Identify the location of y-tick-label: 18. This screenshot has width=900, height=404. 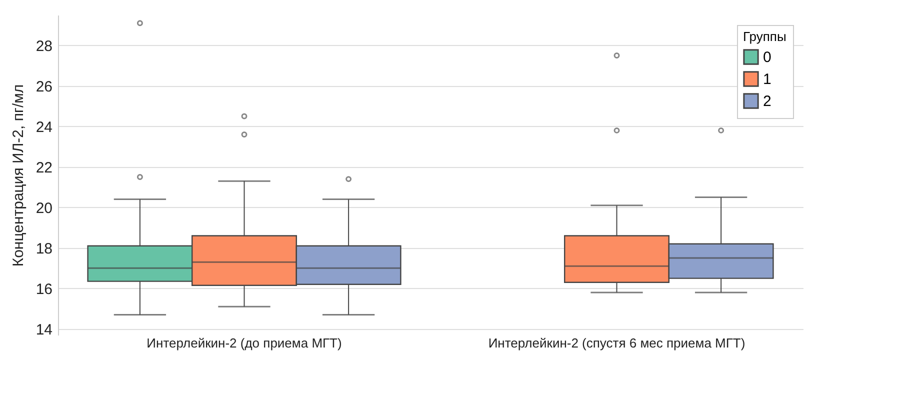
(44, 249).